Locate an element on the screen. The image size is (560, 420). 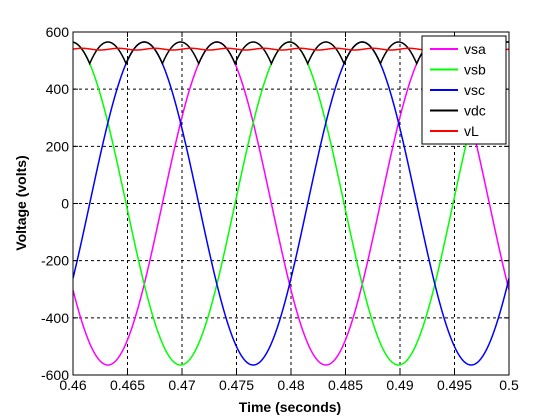
y-tick-label: -600 is located at coordinates (55, 375).